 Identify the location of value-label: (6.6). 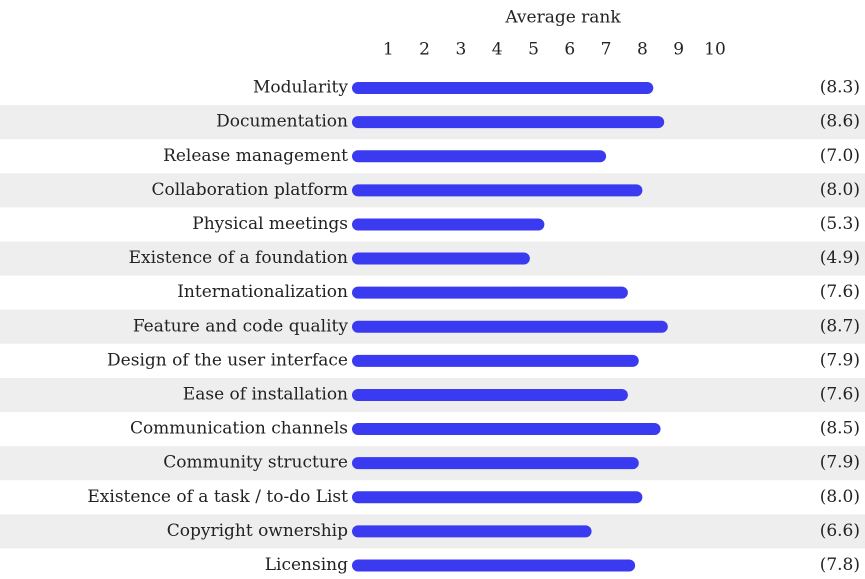
(840, 531).